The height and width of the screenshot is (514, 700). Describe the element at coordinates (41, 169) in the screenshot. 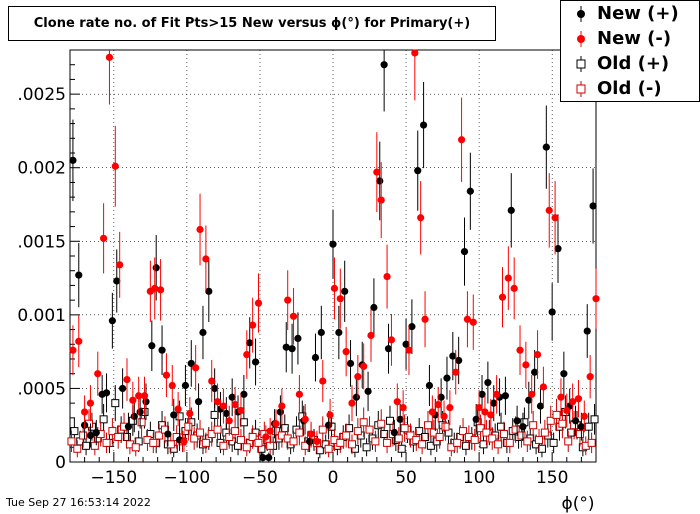

I see `y-tick-label: 0.002` at that location.